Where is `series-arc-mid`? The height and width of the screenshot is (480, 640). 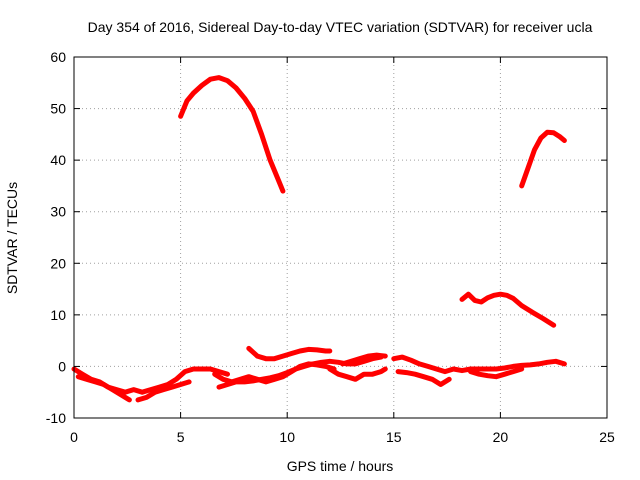
series-arc-mid is located at coordinates (508, 309).